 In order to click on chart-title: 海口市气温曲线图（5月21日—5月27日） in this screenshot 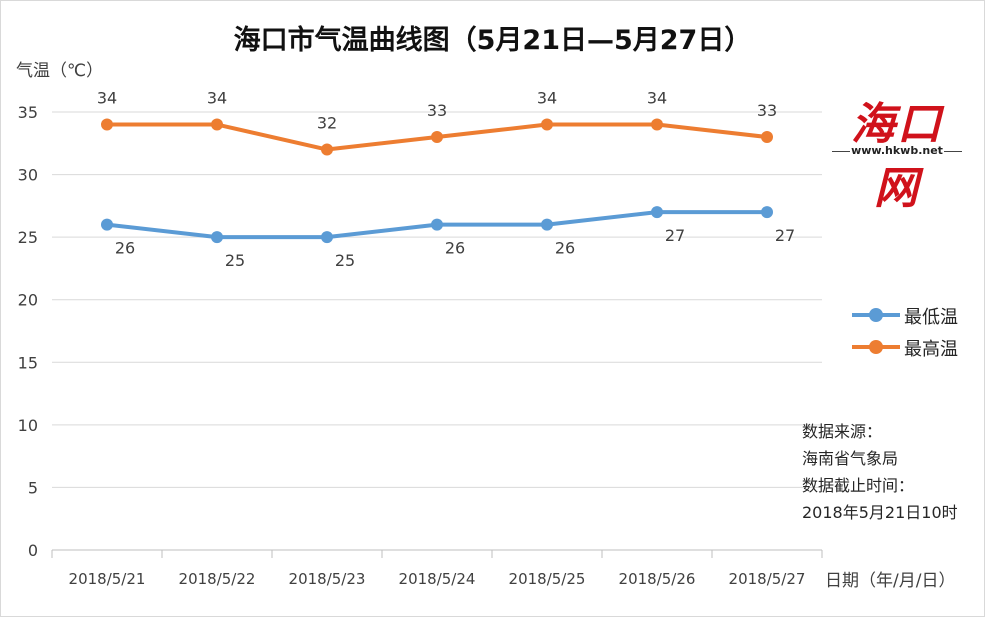, I will do `click(492, 40)`.